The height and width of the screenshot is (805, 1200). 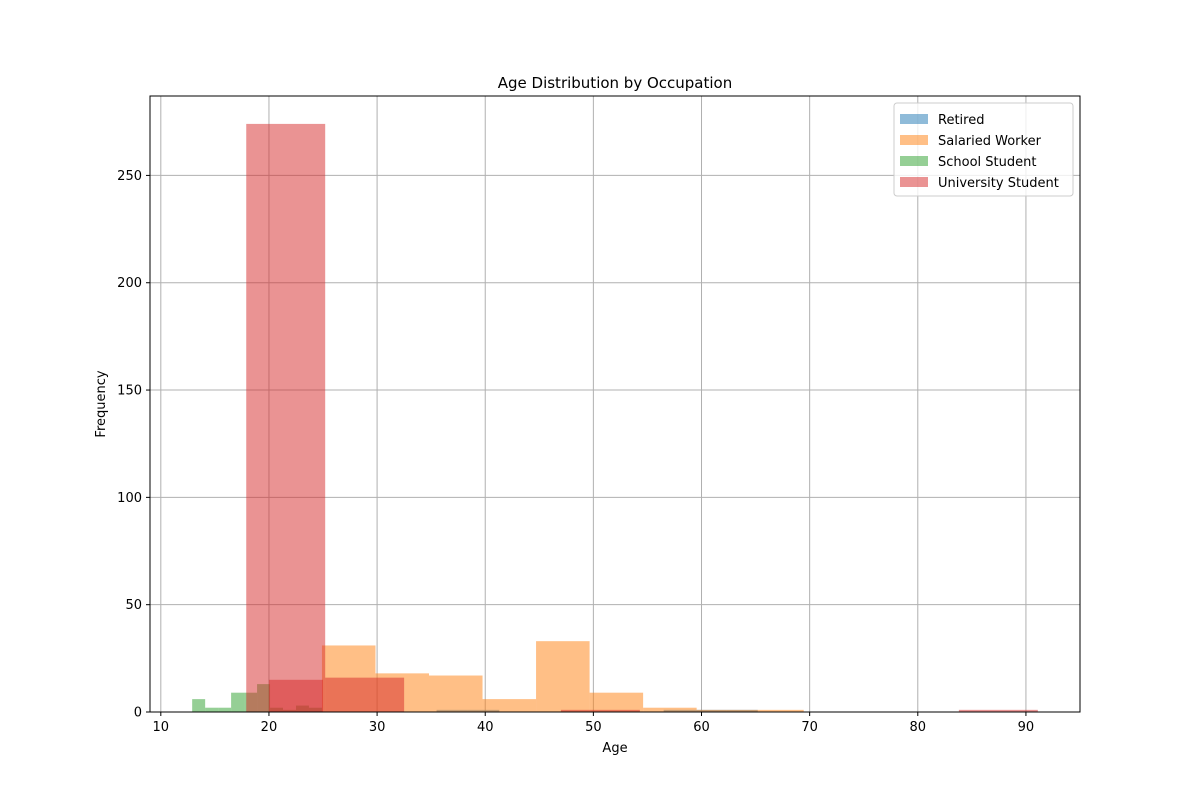 I want to click on y-tick-label: 250, so click(x=129, y=176).